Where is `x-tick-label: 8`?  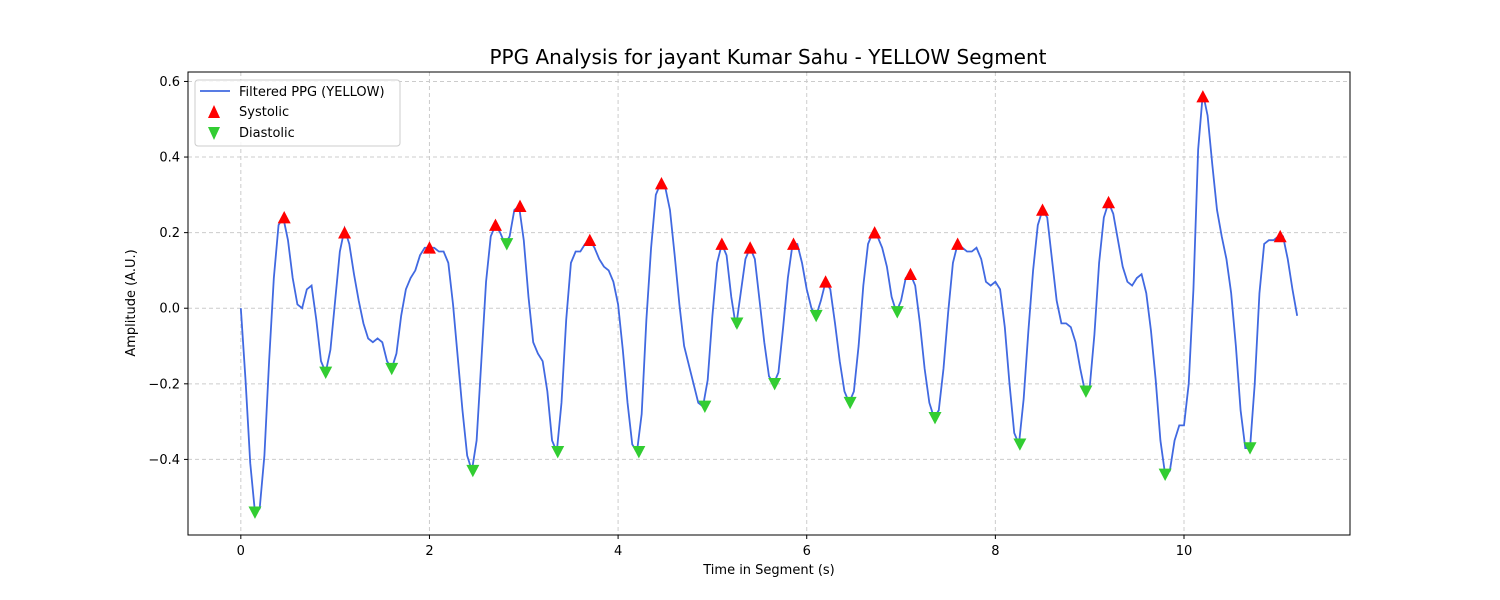 x-tick-label: 8 is located at coordinates (995, 551).